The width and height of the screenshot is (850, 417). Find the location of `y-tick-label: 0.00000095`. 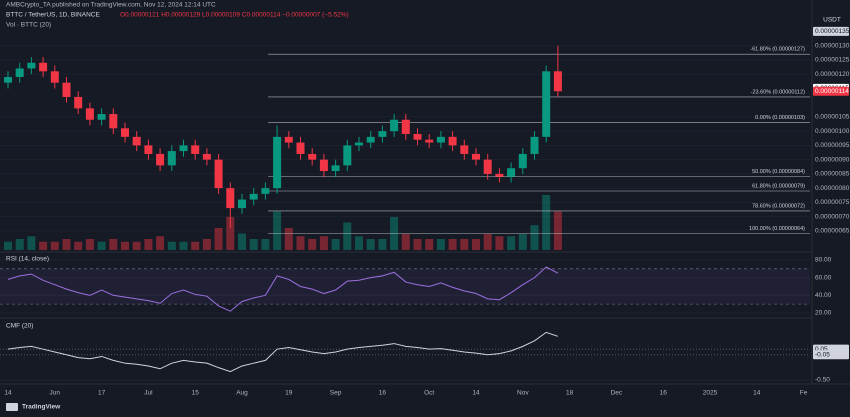

y-tick-label: 0.00000095 is located at coordinates (832, 145).